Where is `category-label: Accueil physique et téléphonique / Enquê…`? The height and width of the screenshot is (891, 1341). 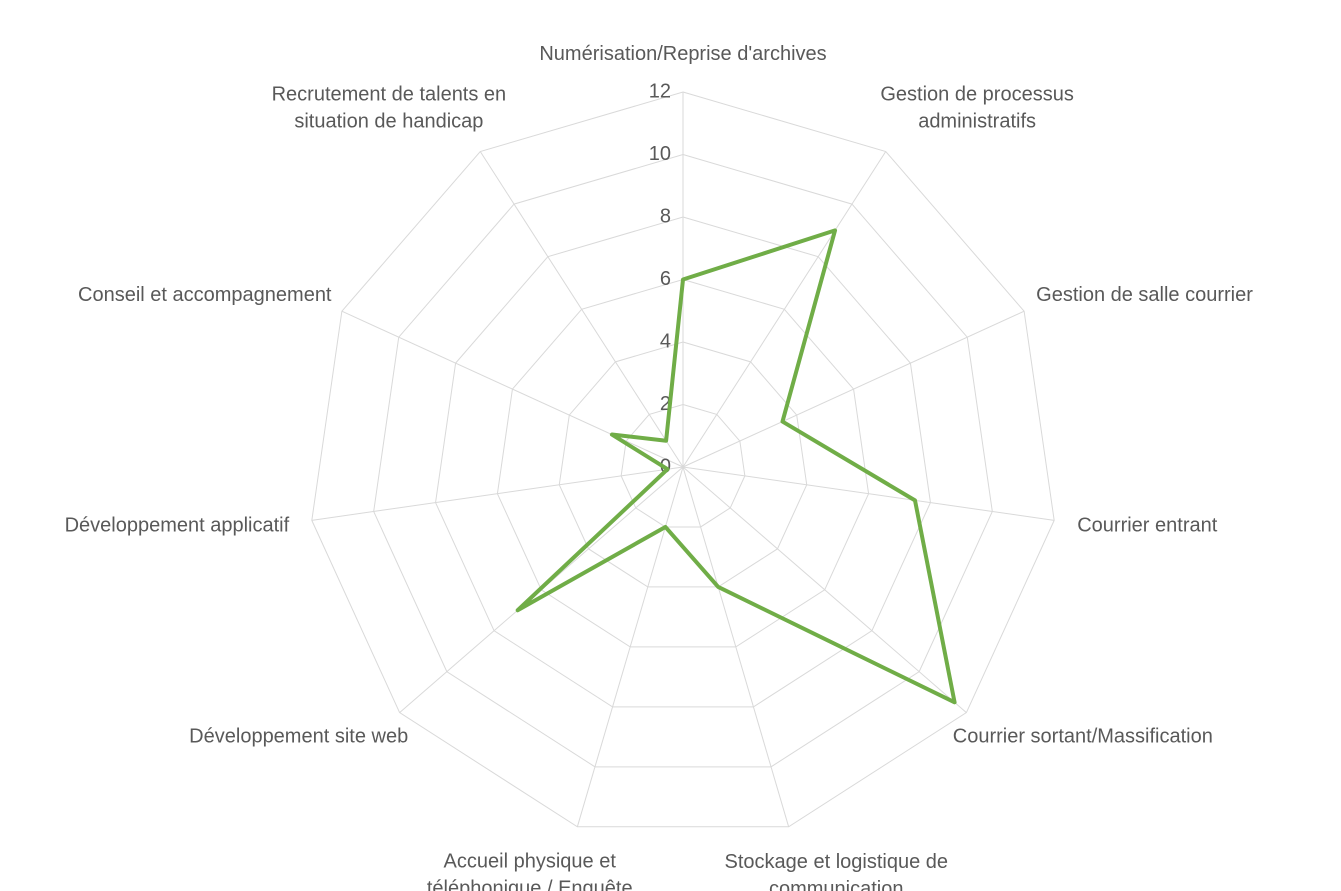 category-label: Accueil physique et téléphonique / Enquê… is located at coordinates (529, 870).